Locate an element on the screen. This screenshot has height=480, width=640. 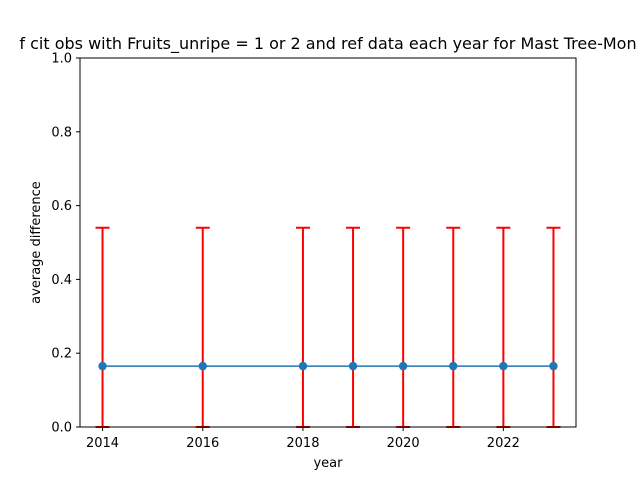
y-tick-label: 0.4 is located at coordinates (61, 280).